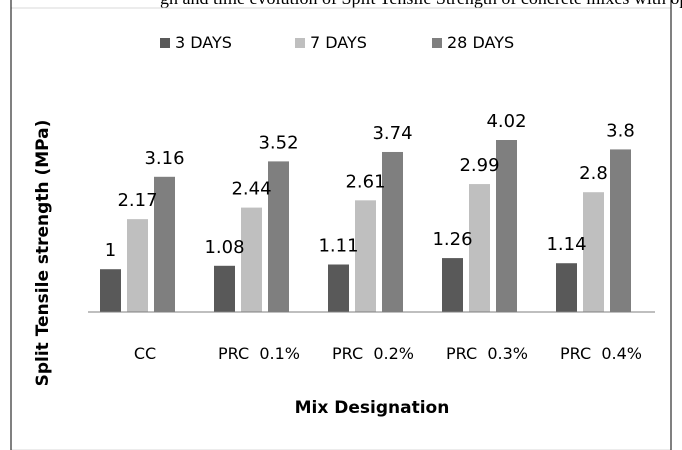 This screenshot has height=450, width=682. I want to click on x-axis-title: Mix Designation, so click(372, 408).